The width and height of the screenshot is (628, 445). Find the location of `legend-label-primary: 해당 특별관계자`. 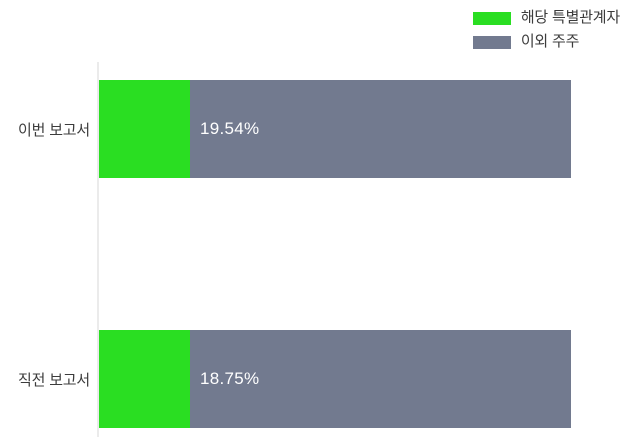

legend-label-primary: 해당 특별관계자 is located at coordinates (570, 17).